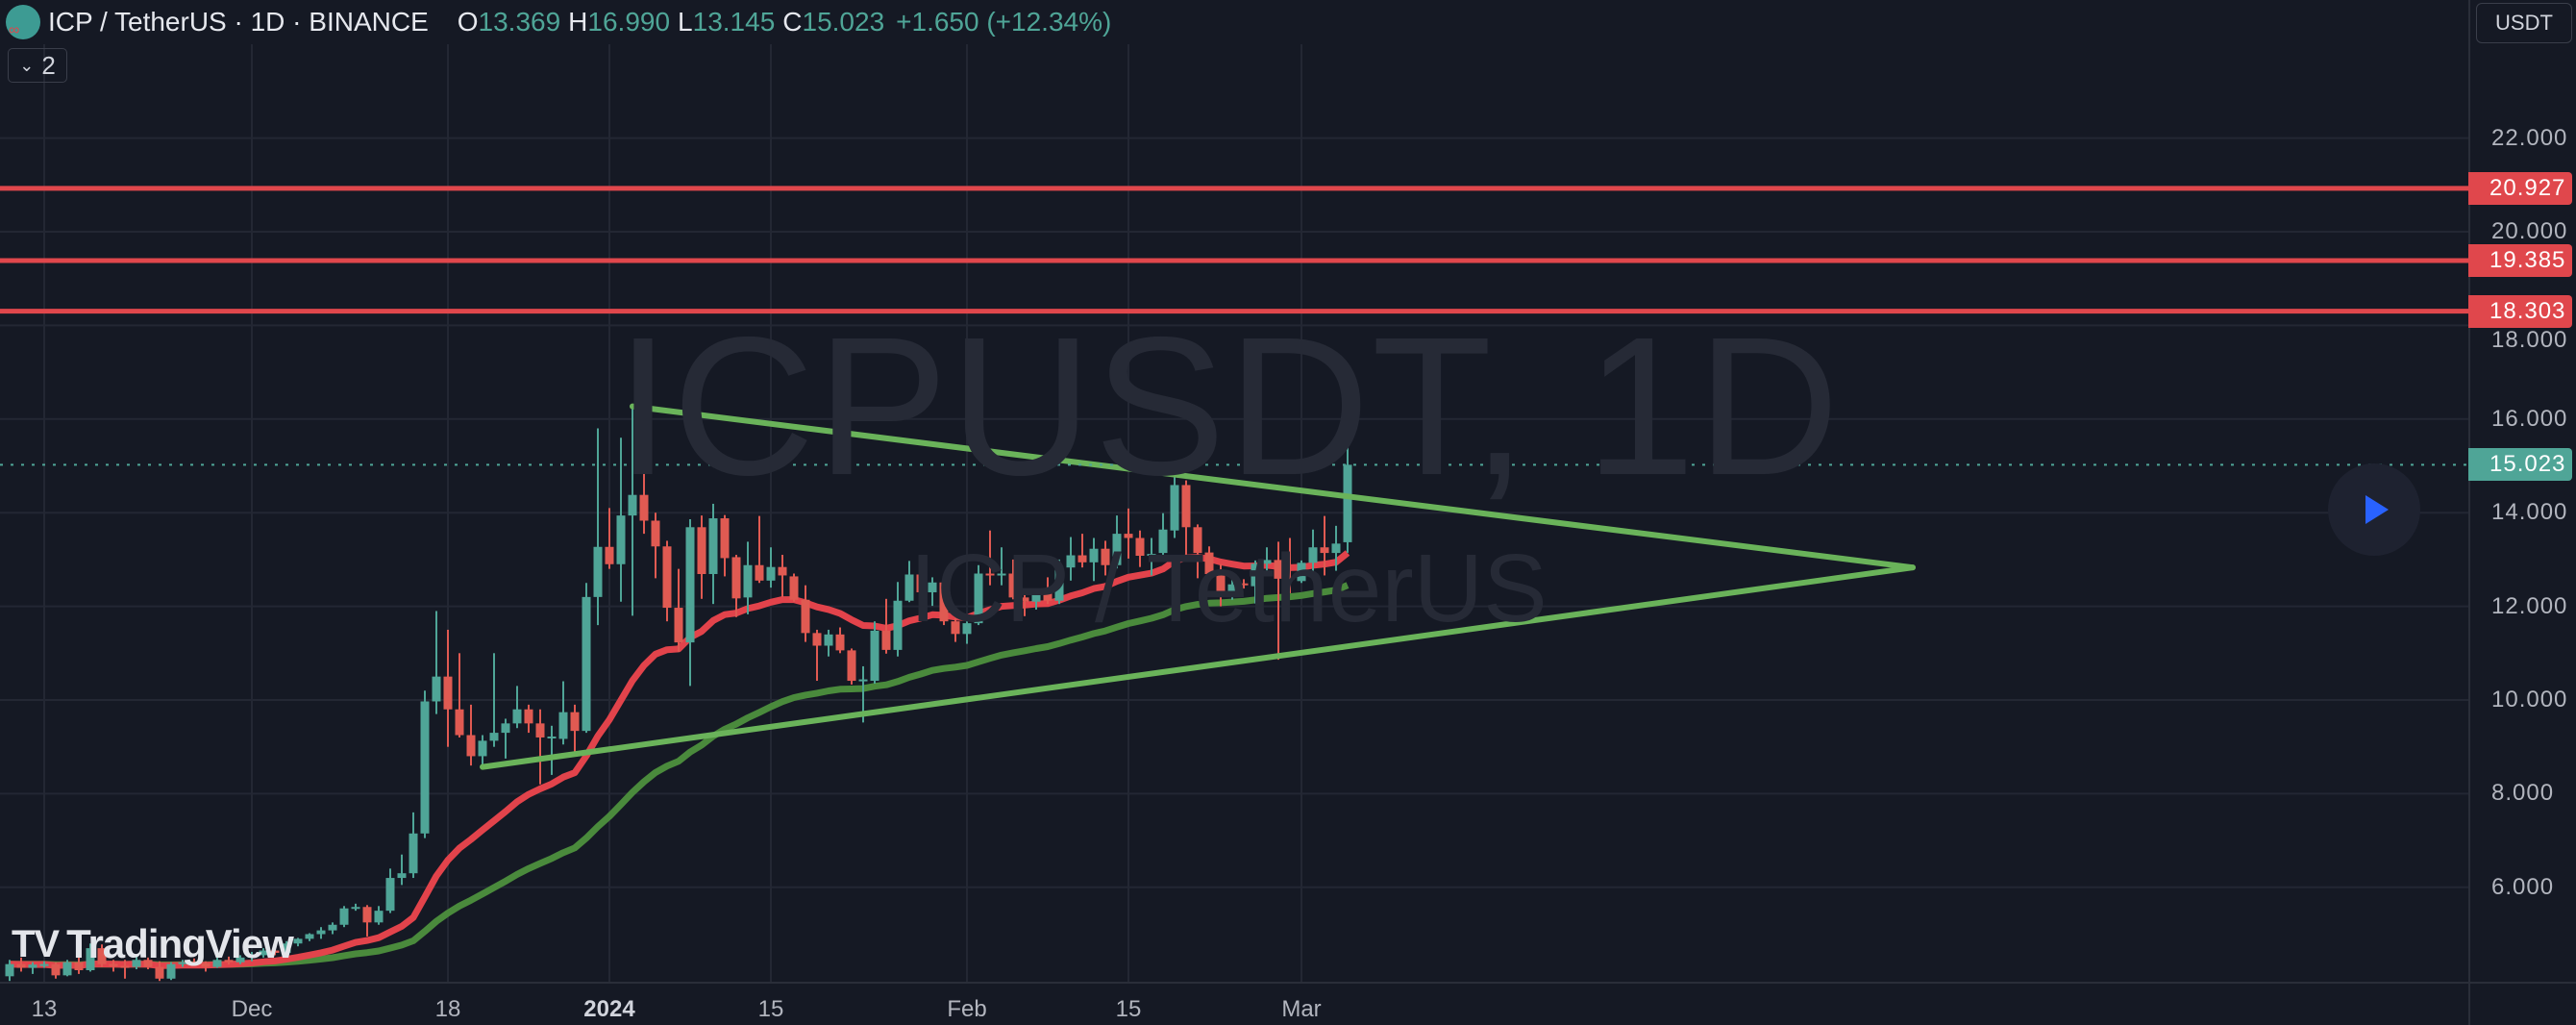 This screenshot has width=2576, height=1025. I want to click on level-price-label: 19.385, so click(2520, 260).